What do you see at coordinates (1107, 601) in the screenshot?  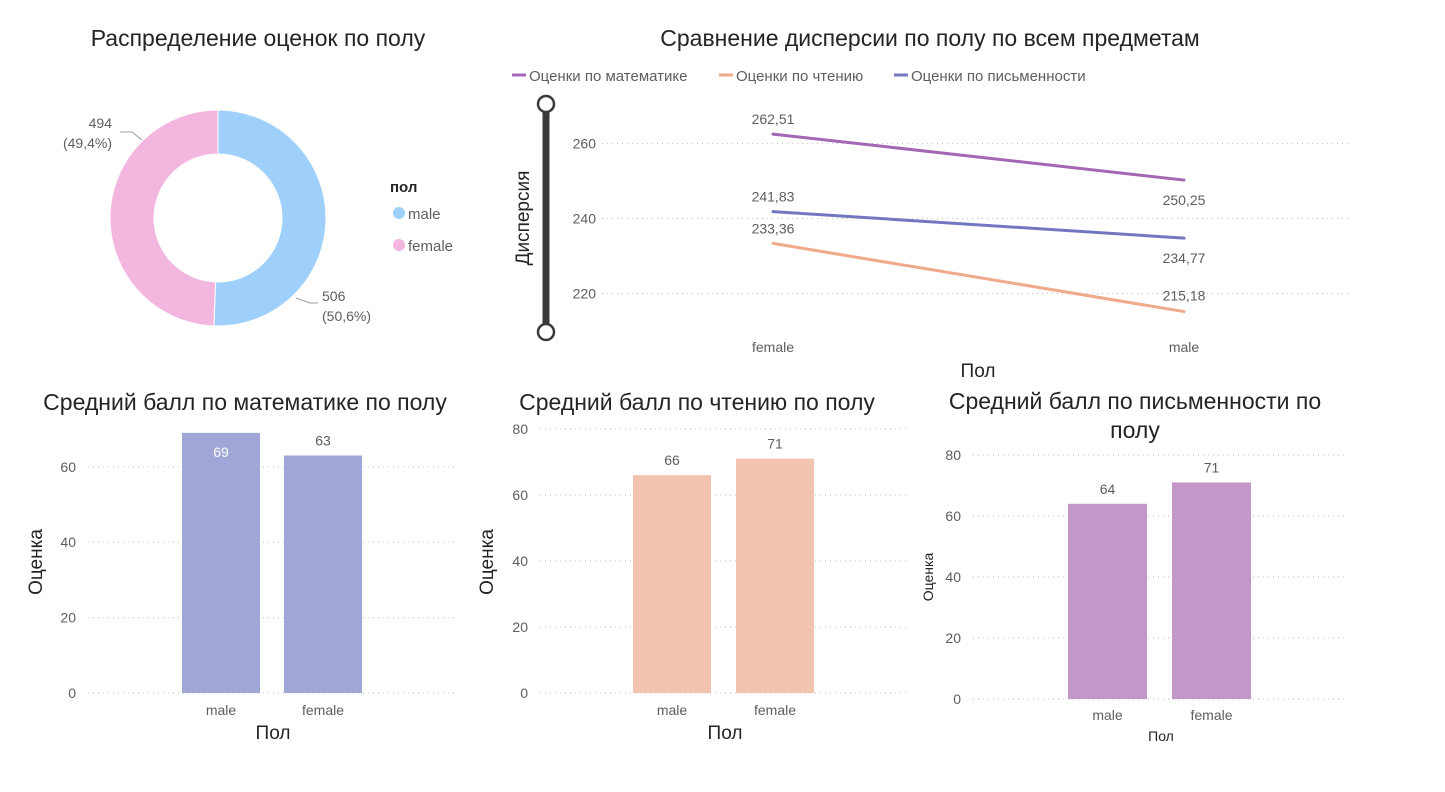 I see `writing-bar-male` at bounding box center [1107, 601].